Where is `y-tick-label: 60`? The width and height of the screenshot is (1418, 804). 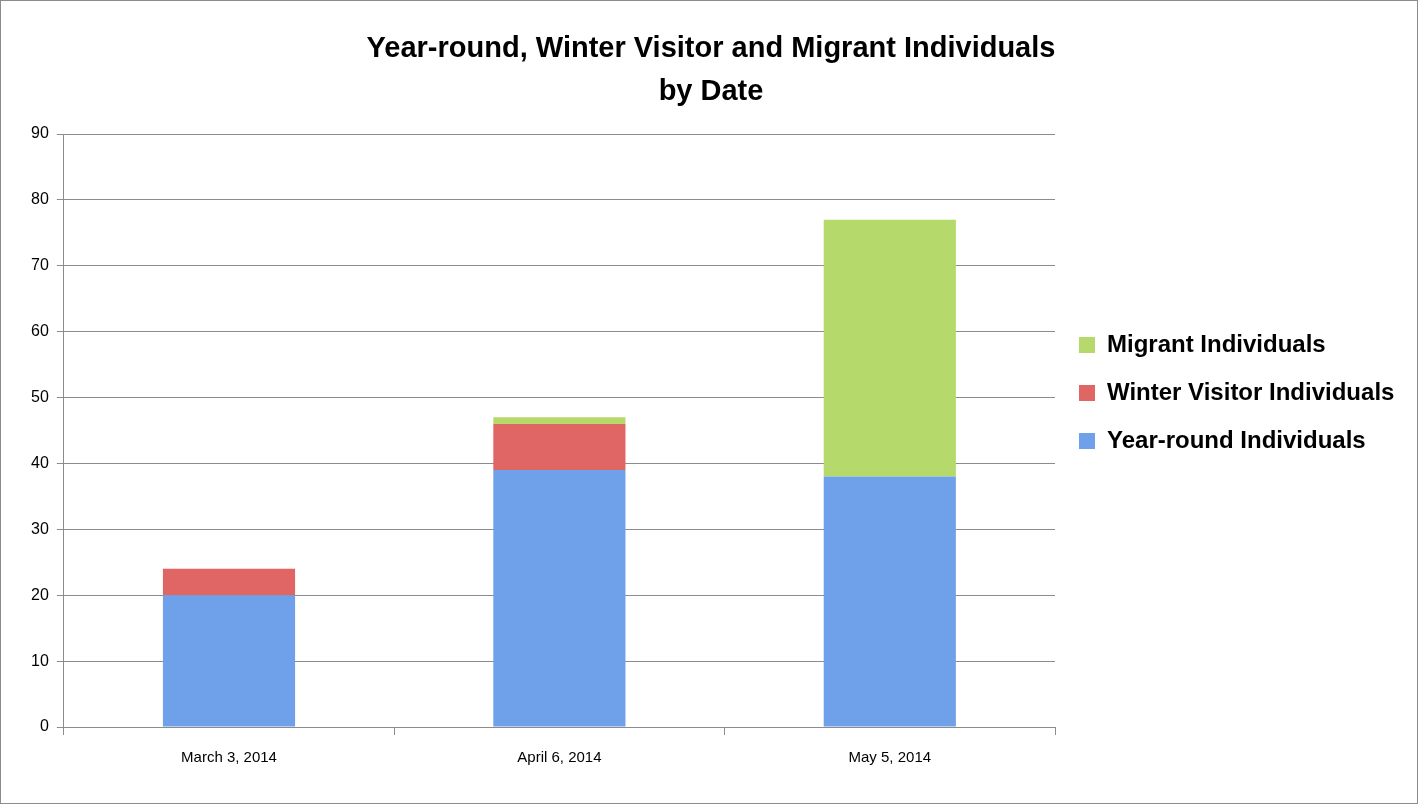
y-tick-label: 60 is located at coordinates (40, 331).